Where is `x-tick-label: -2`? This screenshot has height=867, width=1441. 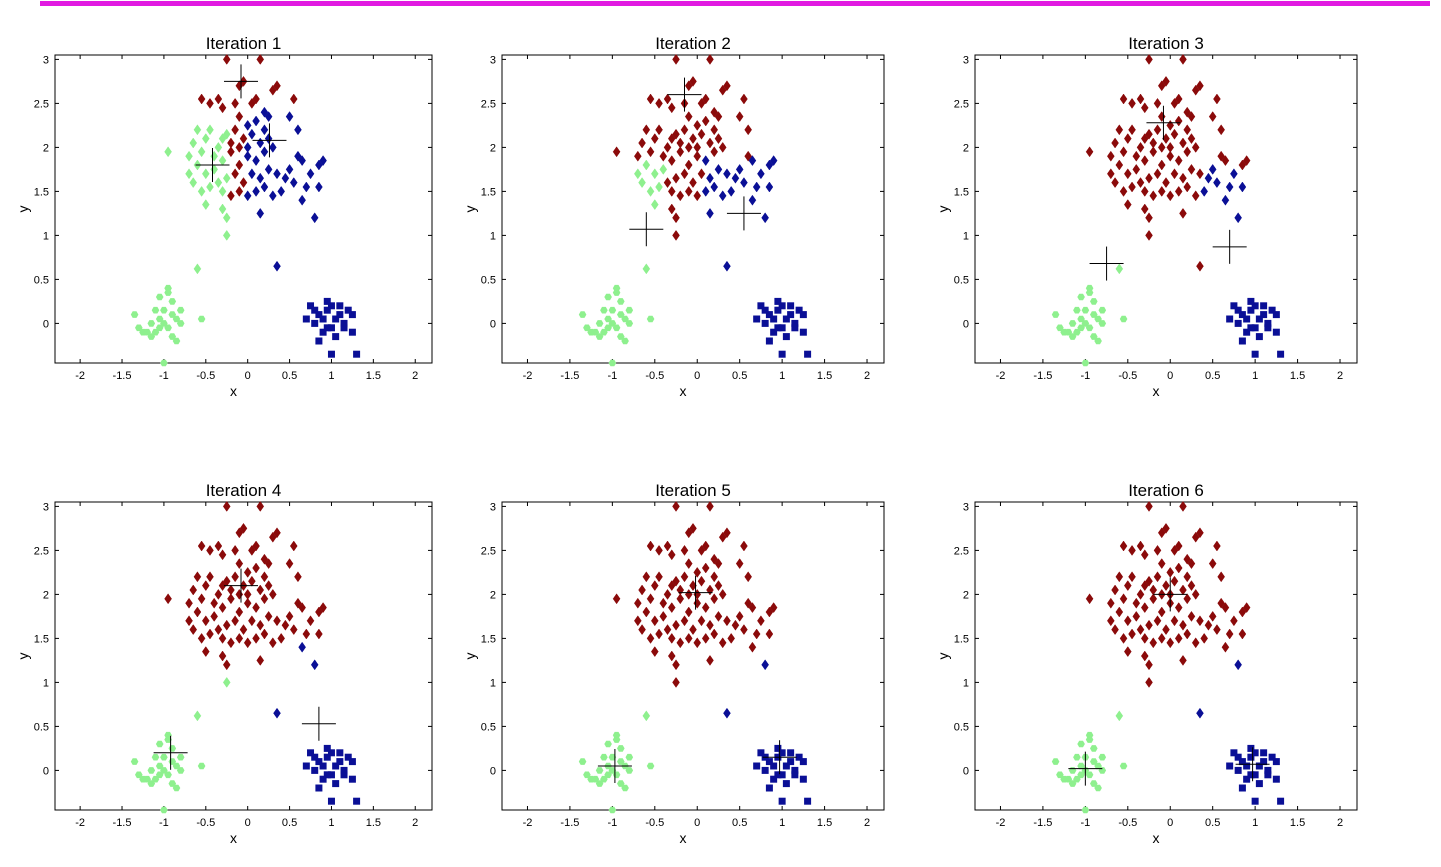
x-tick-label: -2 is located at coordinates (528, 823).